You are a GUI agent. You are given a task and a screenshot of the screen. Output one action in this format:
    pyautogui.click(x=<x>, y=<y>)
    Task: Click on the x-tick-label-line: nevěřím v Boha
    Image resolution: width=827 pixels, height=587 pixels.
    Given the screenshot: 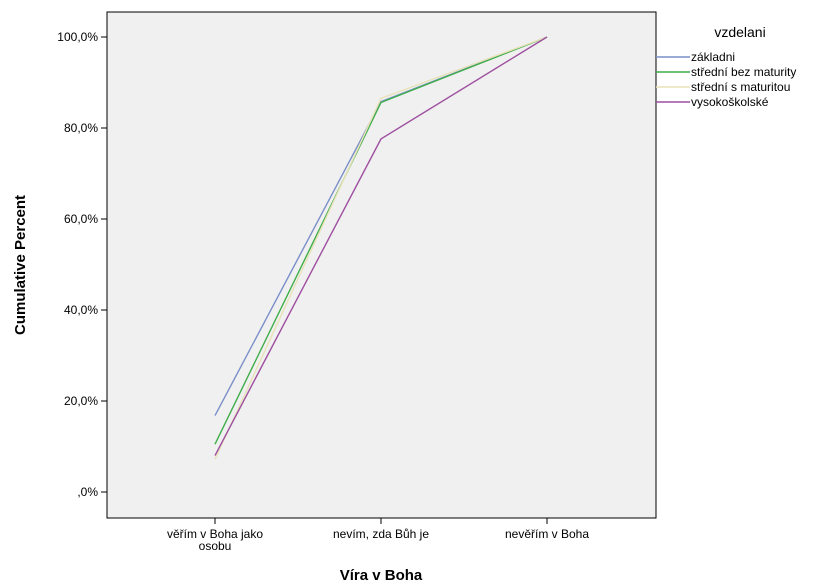 What is the action you would take?
    pyautogui.click(x=547, y=534)
    